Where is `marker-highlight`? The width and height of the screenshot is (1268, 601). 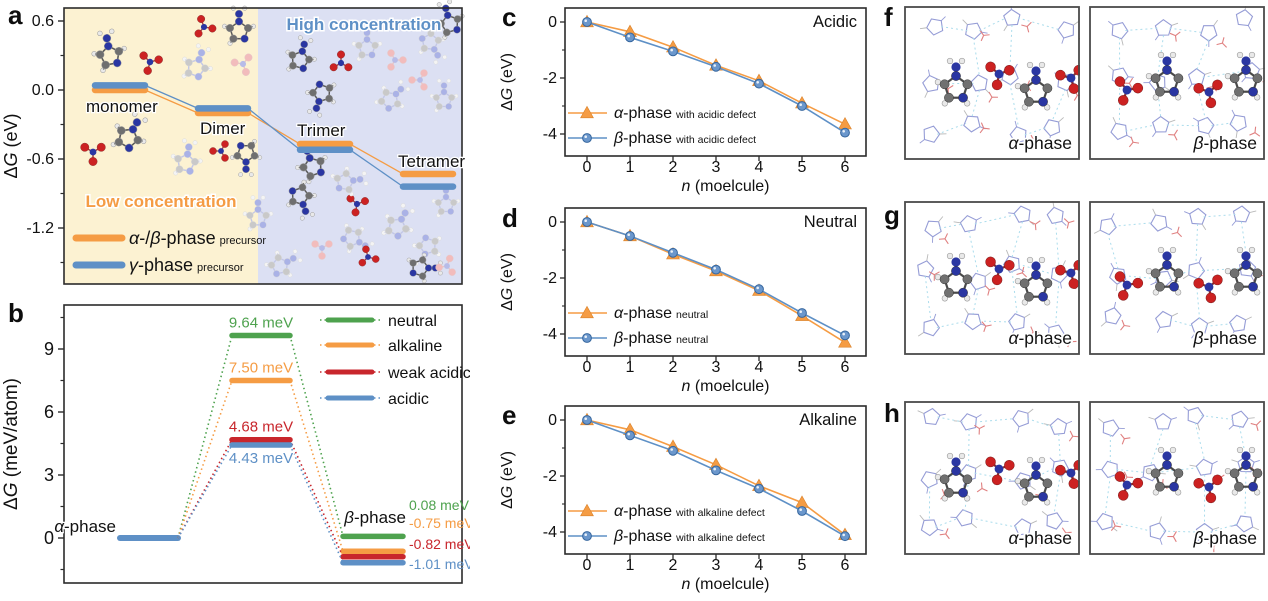 marker-highlight is located at coordinates (585, 136).